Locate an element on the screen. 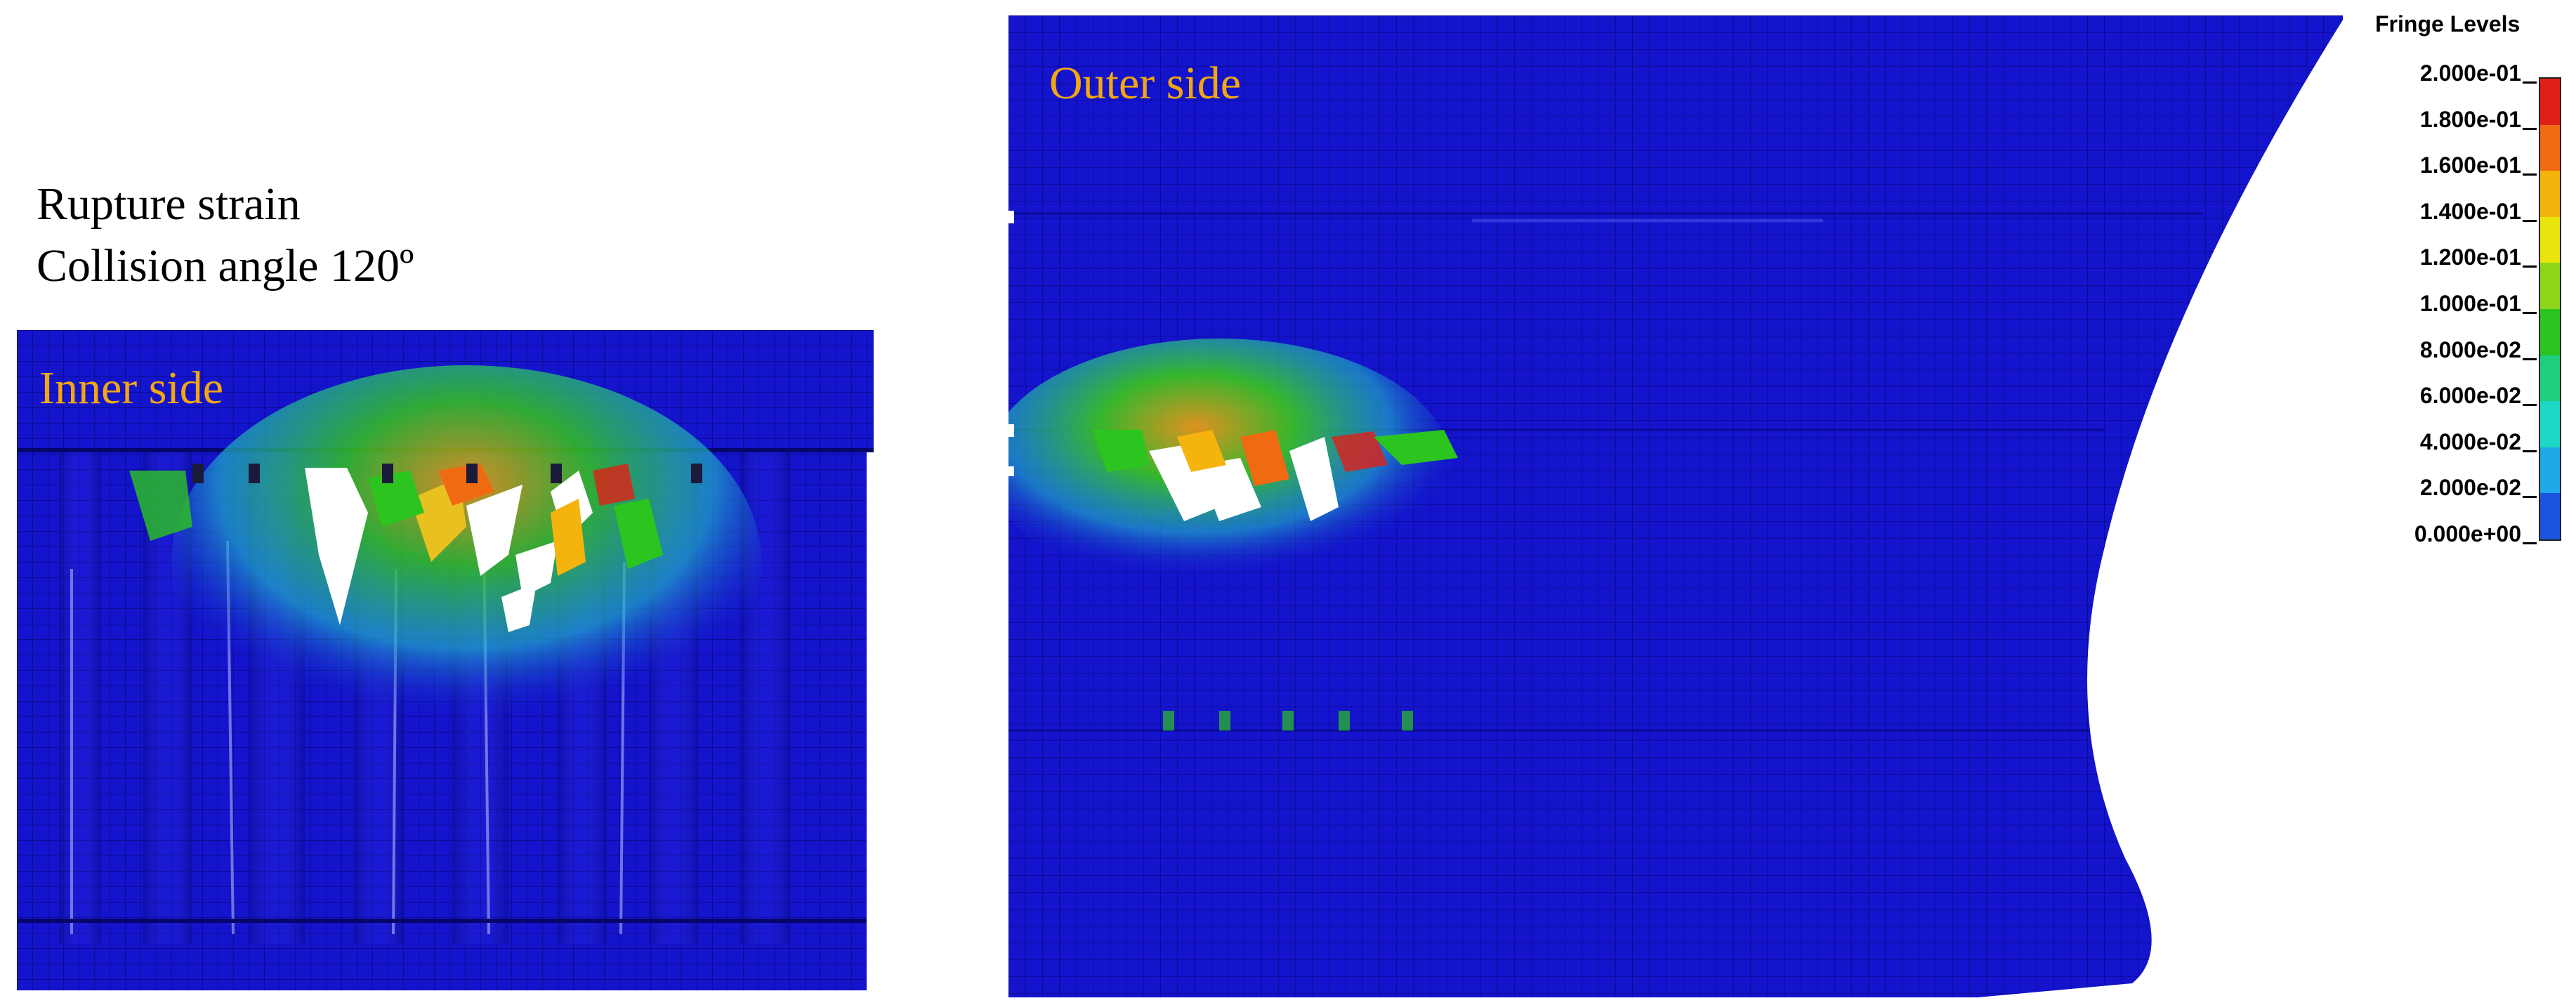 The height and width of the screenshot is (1003, 2576). fringe-level-label: 6.000e-02 is located at coordinates (2470, 396).